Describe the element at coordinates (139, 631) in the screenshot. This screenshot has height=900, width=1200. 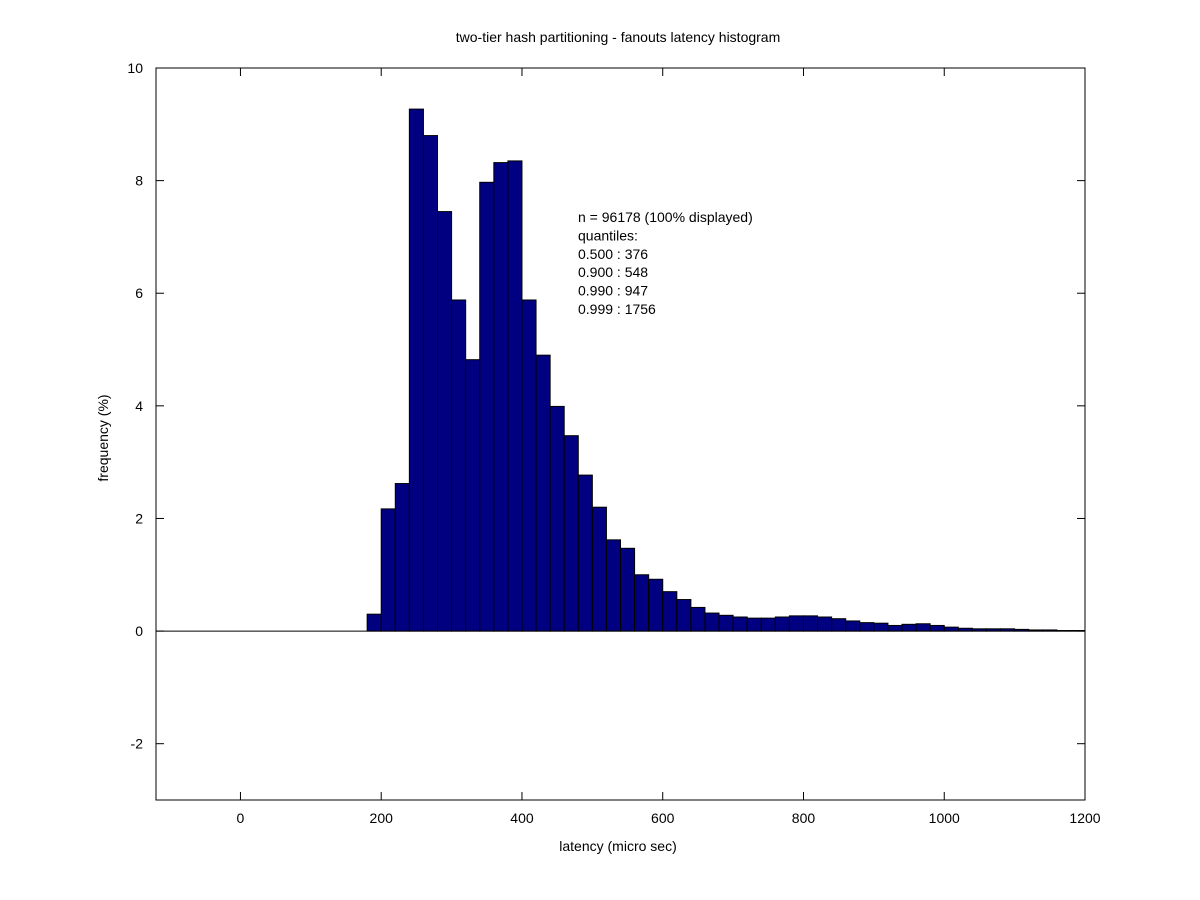
I see `y-tick-label: 0` at that location.